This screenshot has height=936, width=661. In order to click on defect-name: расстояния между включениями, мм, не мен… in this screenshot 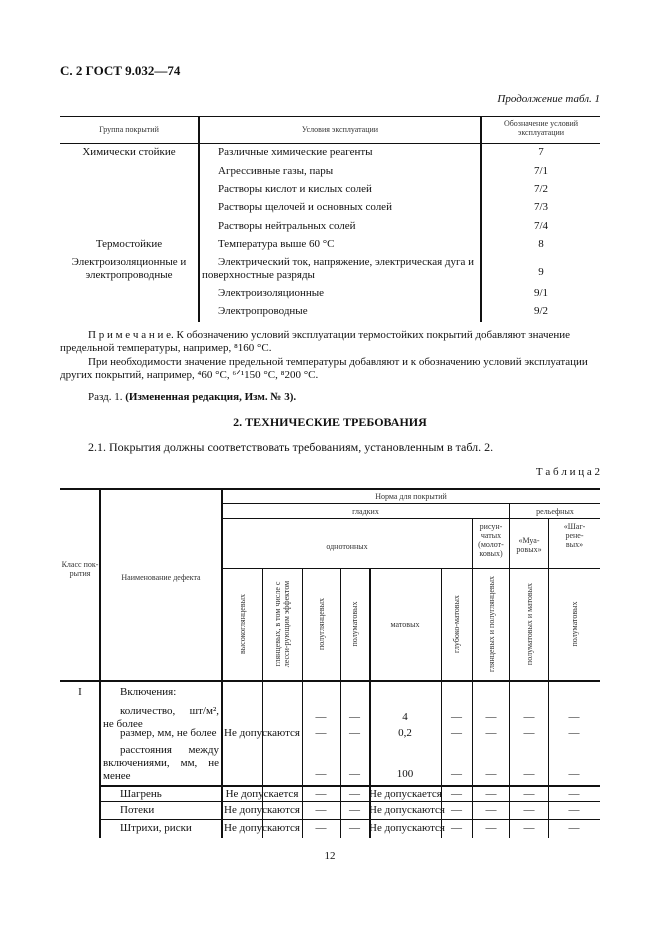, I will do `click(161, 763)`.